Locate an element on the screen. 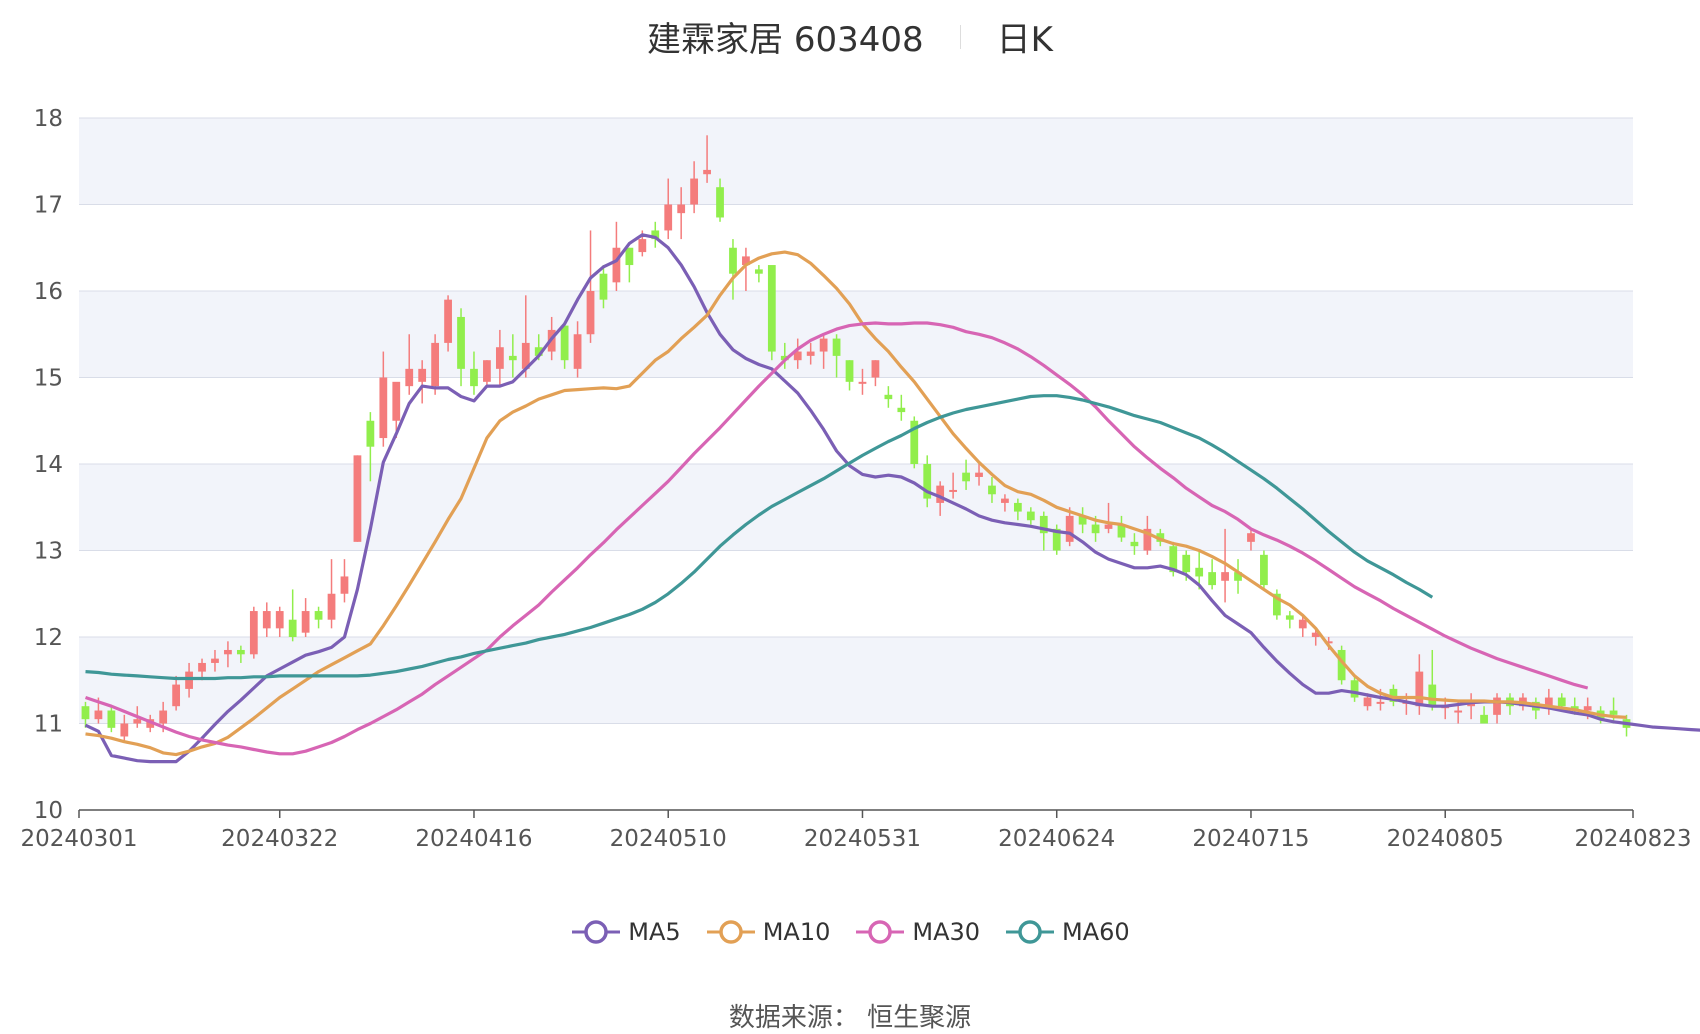 The height and width of the screenshot is (1034, 1700). x-tick-label: 20240301 is located at coordinates (78, 839).